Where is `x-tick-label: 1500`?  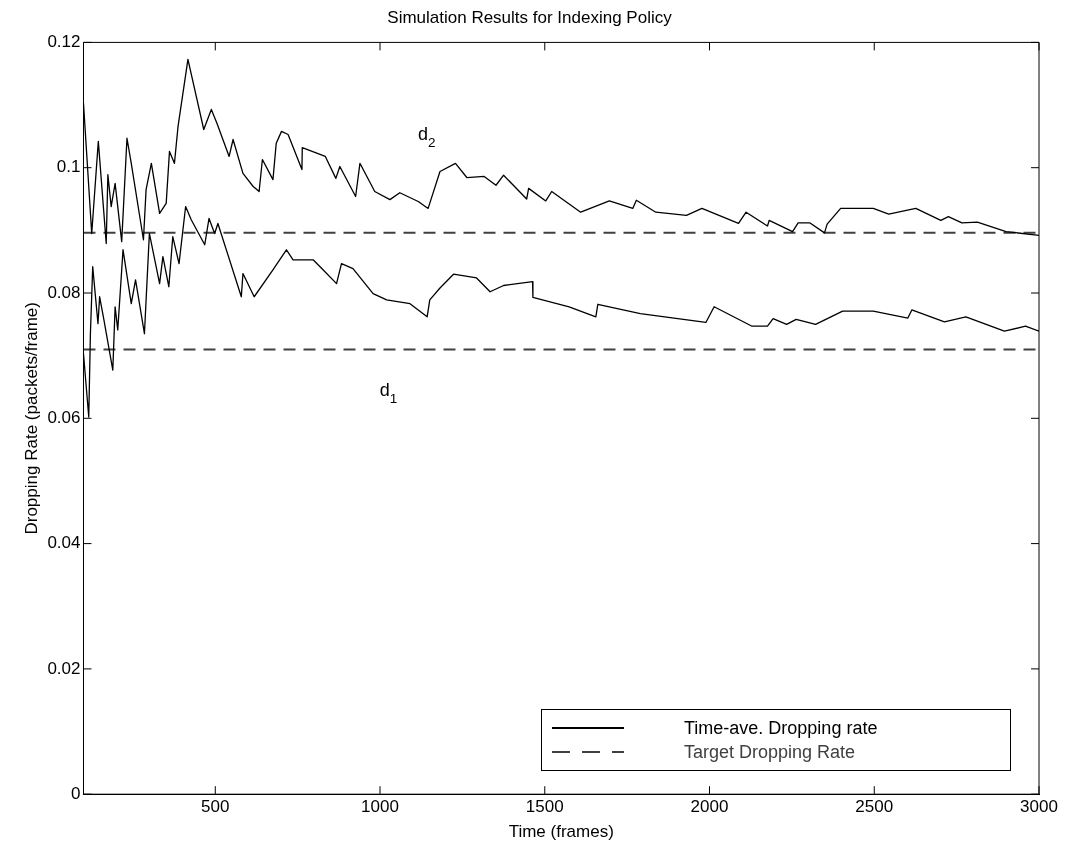 x-tick-label: 1500 is located at coordinates (544, 807).